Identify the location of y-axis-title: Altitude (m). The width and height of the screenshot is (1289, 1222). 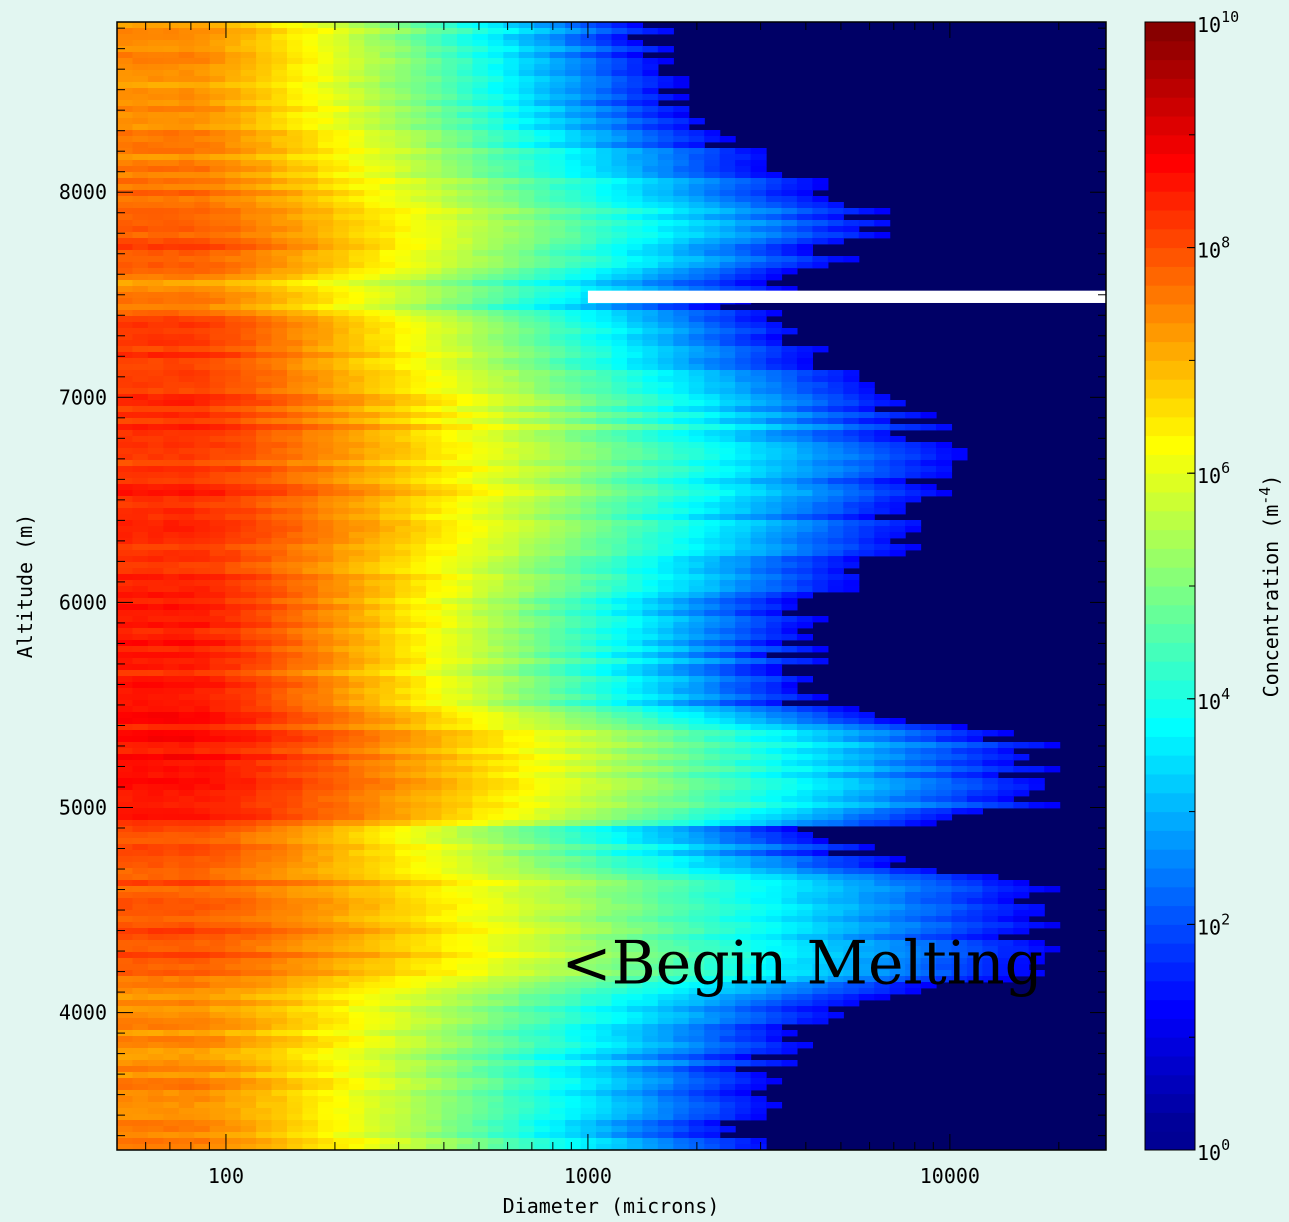
(25, 586).